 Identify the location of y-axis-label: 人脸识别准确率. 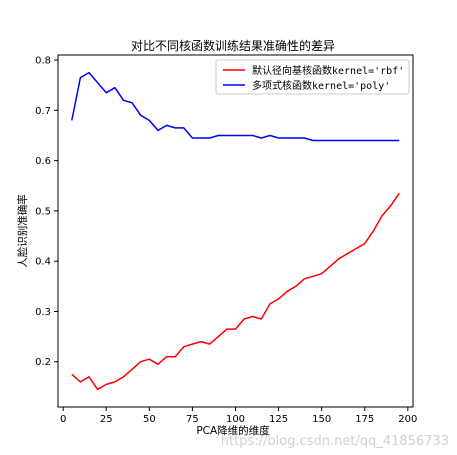
(22, 231).